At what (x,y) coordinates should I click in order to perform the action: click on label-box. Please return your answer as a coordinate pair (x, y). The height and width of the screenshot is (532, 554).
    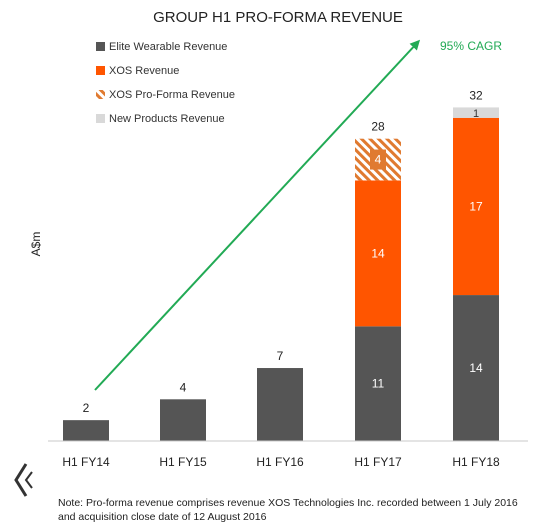
    Looking at the image, I should click on (378, 159).